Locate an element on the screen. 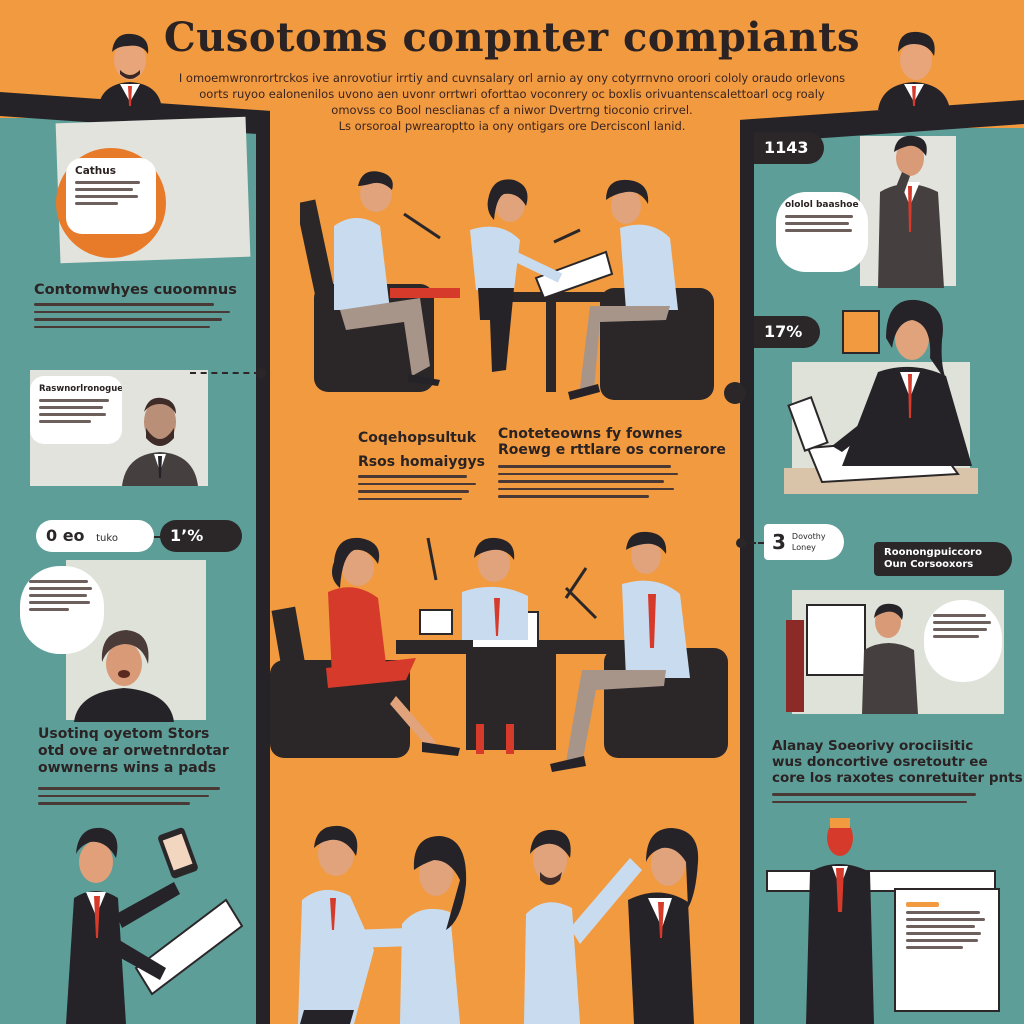  step-label-line: Dovothy is located at coordinates (808, 536).